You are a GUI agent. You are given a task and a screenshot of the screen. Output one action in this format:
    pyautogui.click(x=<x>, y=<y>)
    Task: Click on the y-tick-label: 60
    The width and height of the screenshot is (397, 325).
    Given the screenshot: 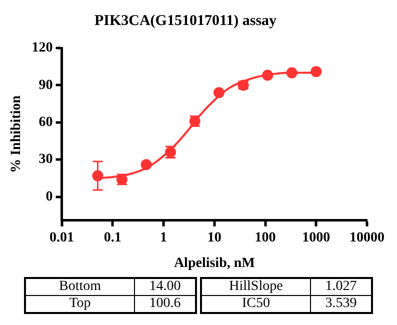 What is the action you would take?
    pyautogui.click(x=45, y=122)
    